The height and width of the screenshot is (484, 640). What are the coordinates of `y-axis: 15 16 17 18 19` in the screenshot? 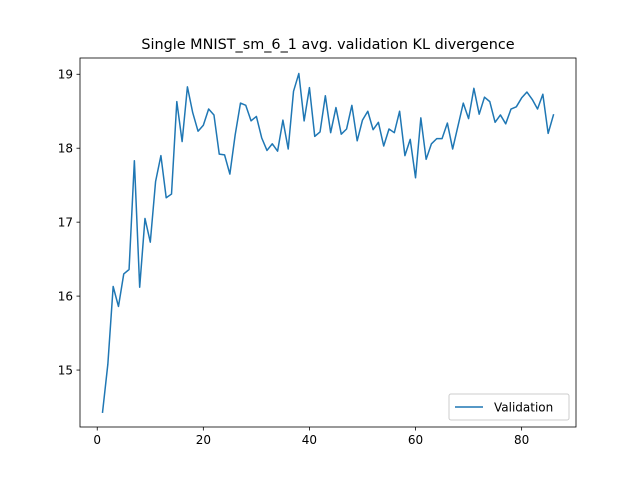 It's located at (69, 222).